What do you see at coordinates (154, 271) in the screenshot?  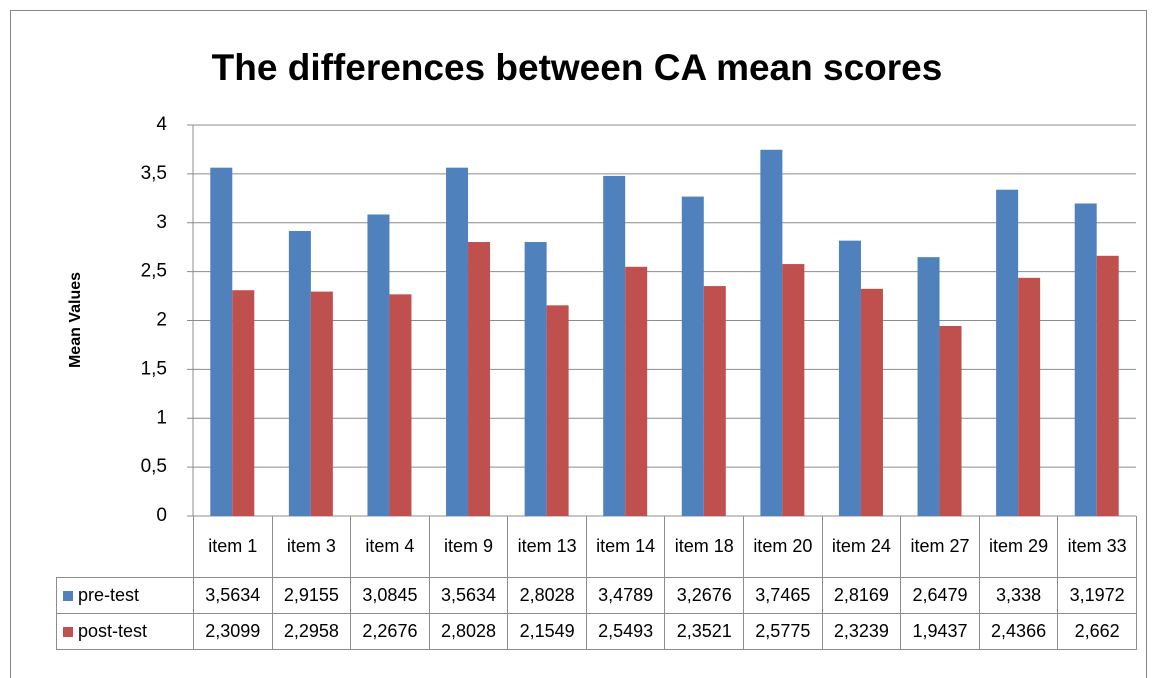 I see `y-tick-label: 2,5` at bounding box center [154, 271].